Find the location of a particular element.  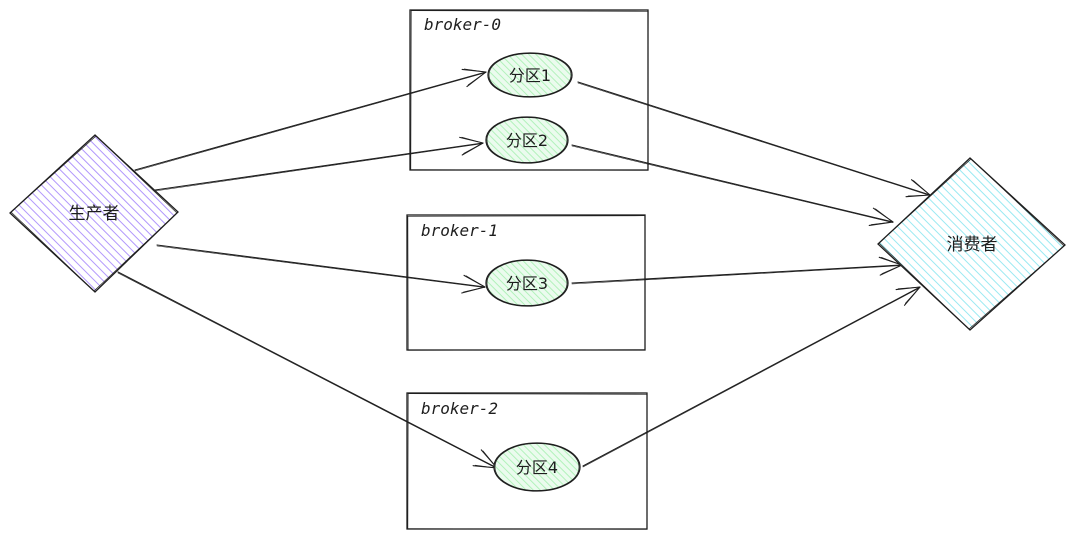

partition-4-node: 分区4 is located at coordinates (537, 467).